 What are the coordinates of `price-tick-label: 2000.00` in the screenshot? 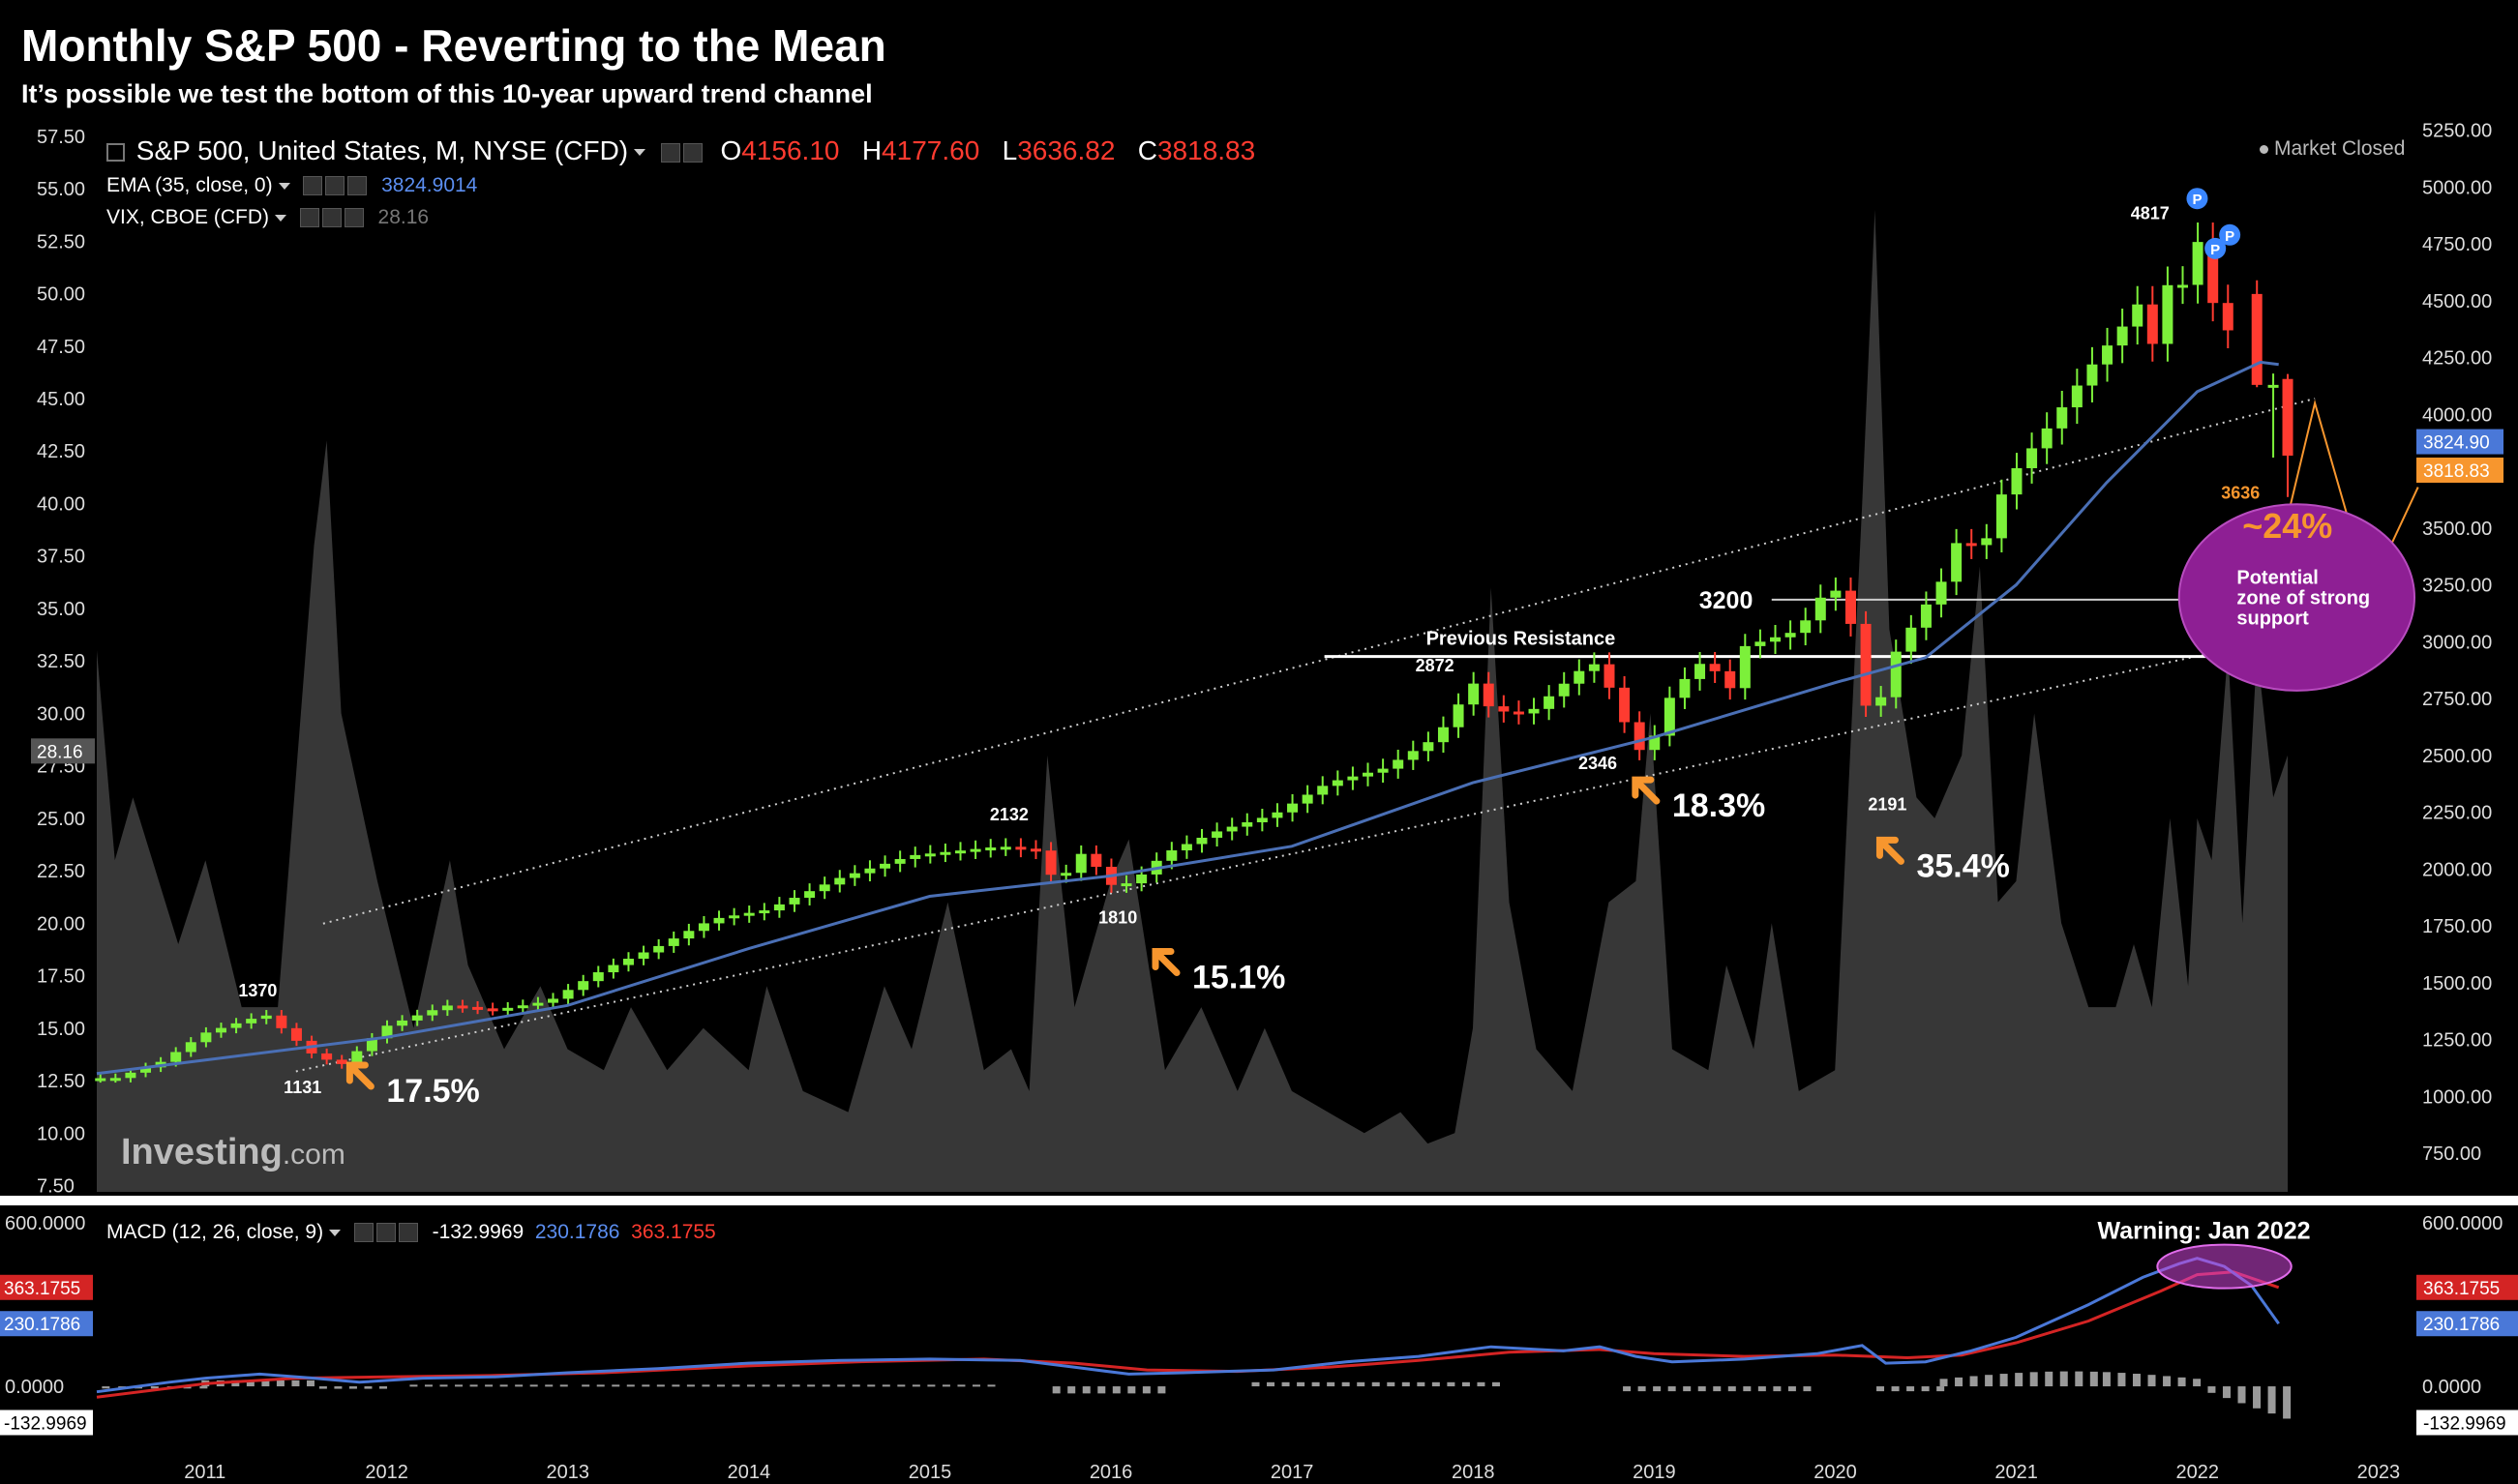 It's located at (2457, 869).